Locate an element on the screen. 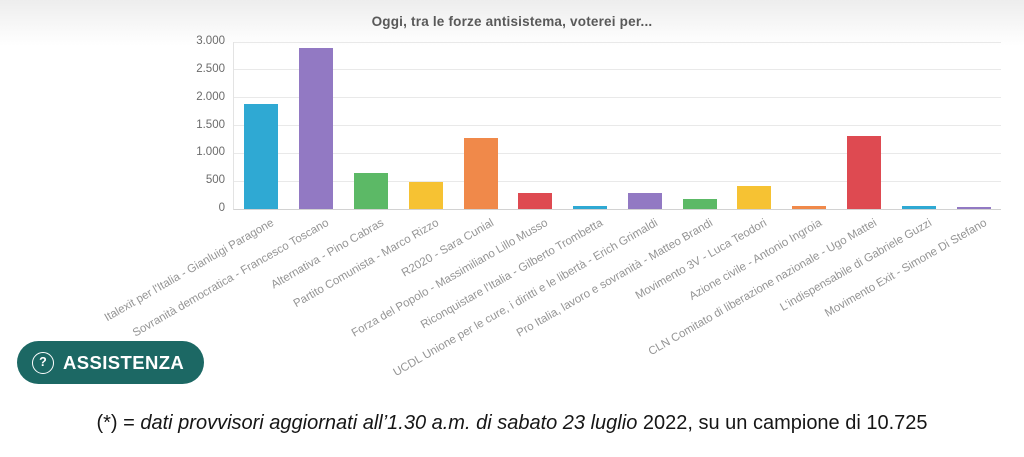 The image size is (1024, 457). assistance-button: ? ASSISTENZA is located at coordinates (111, 362).